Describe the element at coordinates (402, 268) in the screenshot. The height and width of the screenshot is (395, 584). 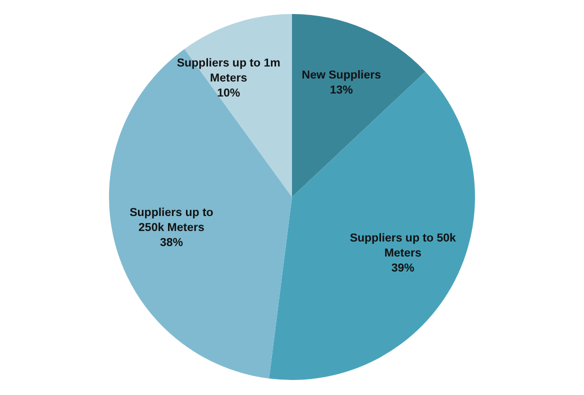
I see `data-label: 39%` at that location.